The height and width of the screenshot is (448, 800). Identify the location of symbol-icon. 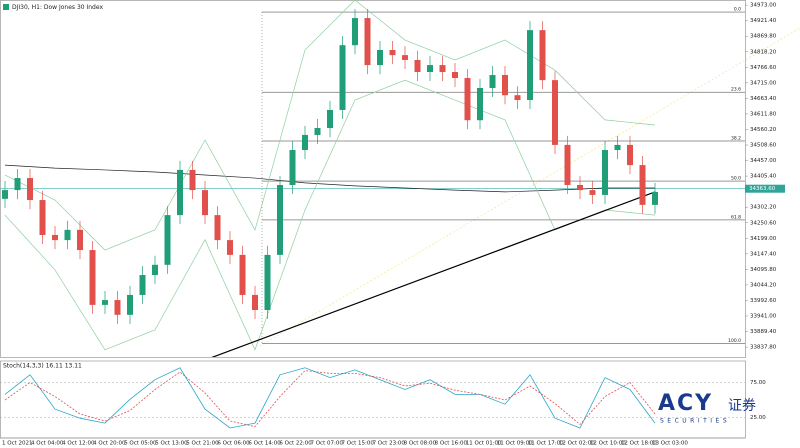
(6, 7).